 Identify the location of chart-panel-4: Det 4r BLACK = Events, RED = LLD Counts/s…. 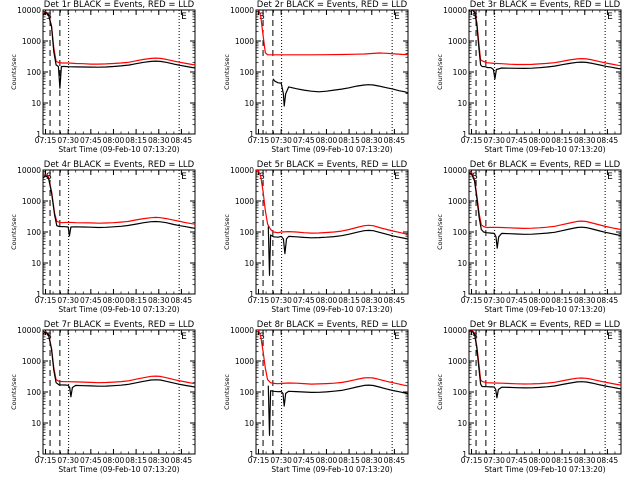
(103, 237).